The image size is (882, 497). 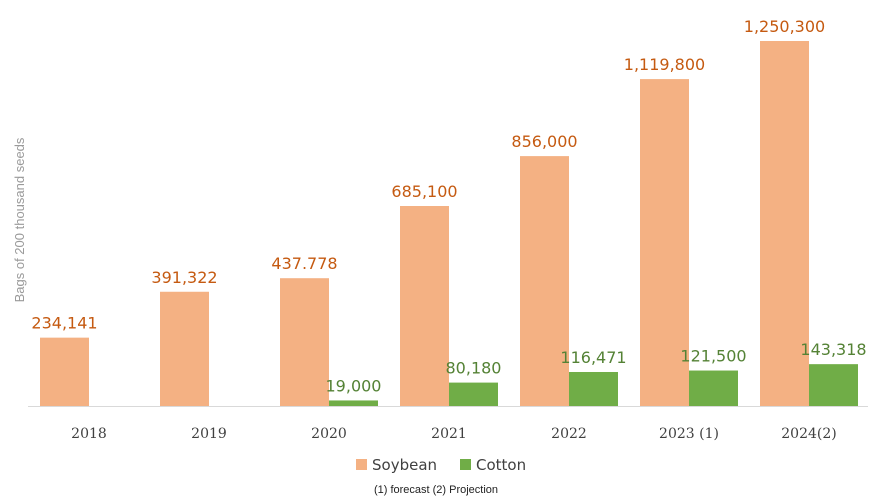 What do you see at coordinates (441, 465) in the screenshot?
I see `legend: Soybean Cotton` at bounding box center [441, 465].